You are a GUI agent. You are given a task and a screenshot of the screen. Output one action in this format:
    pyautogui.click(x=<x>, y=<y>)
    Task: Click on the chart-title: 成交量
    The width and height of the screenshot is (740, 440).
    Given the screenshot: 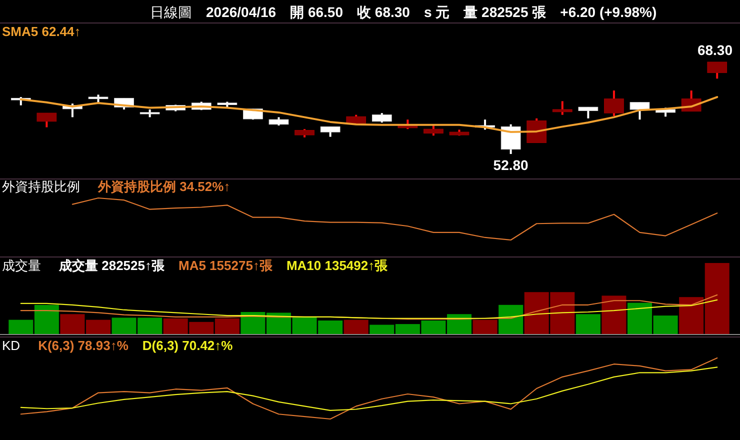 What is the action you would take?
    pyautogui.click(x=21, y=265)
    